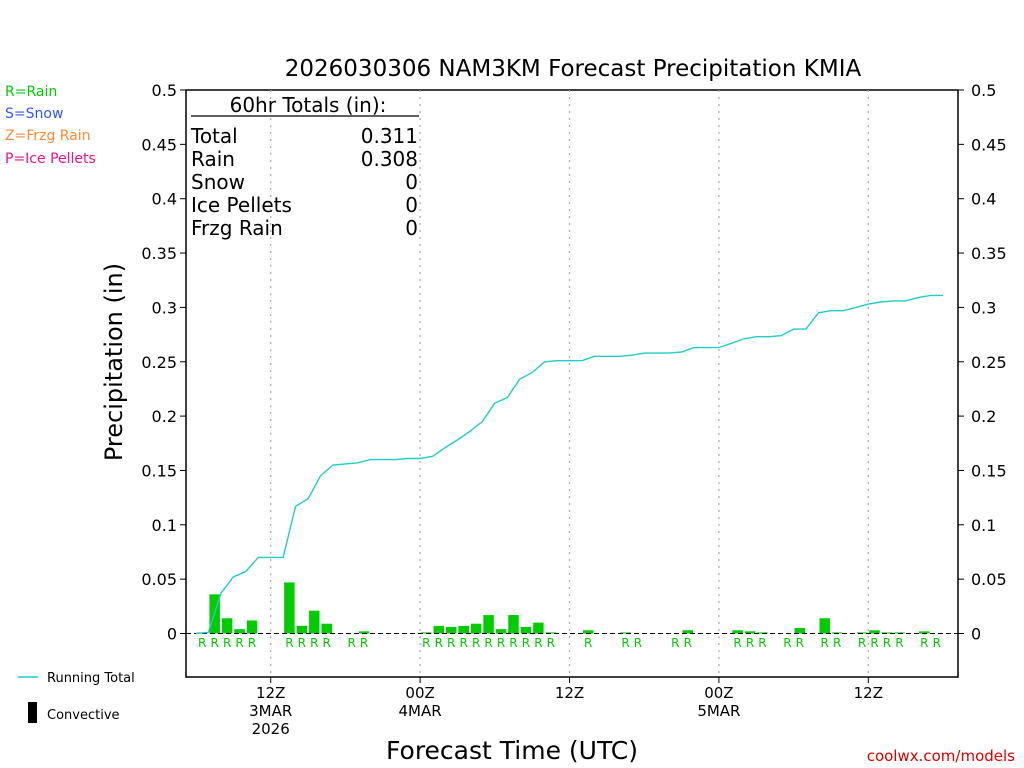 The height and width of the screenshot is (768, 1024). I want to click on legend-snow: S=Snow, so click(34, 114).